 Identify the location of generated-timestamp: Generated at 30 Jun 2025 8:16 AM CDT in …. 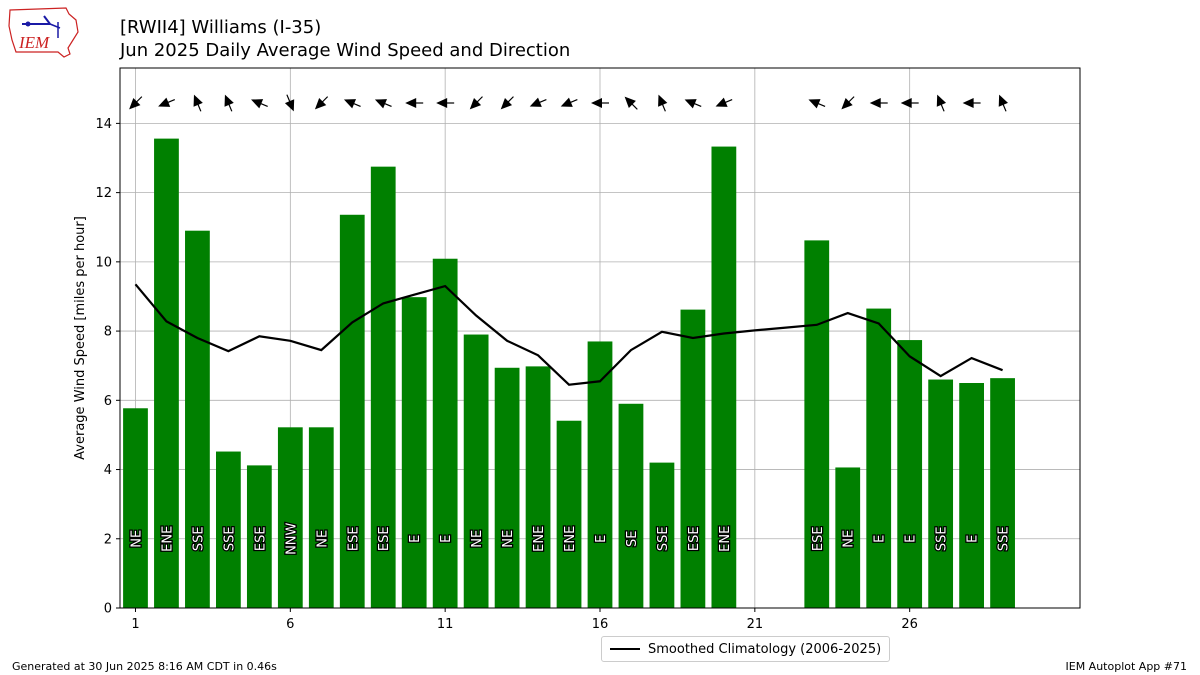
(144, 666).